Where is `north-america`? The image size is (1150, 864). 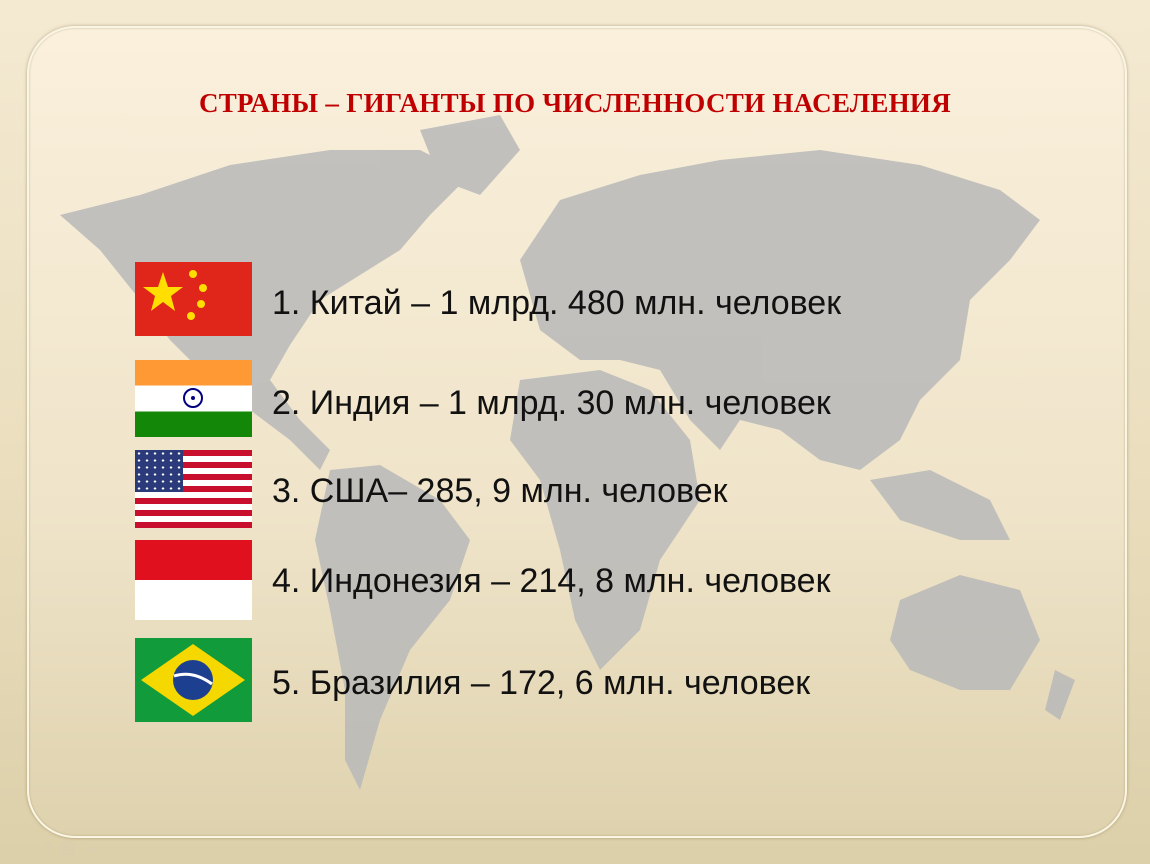
north-america is located at coordinates (265, 310).